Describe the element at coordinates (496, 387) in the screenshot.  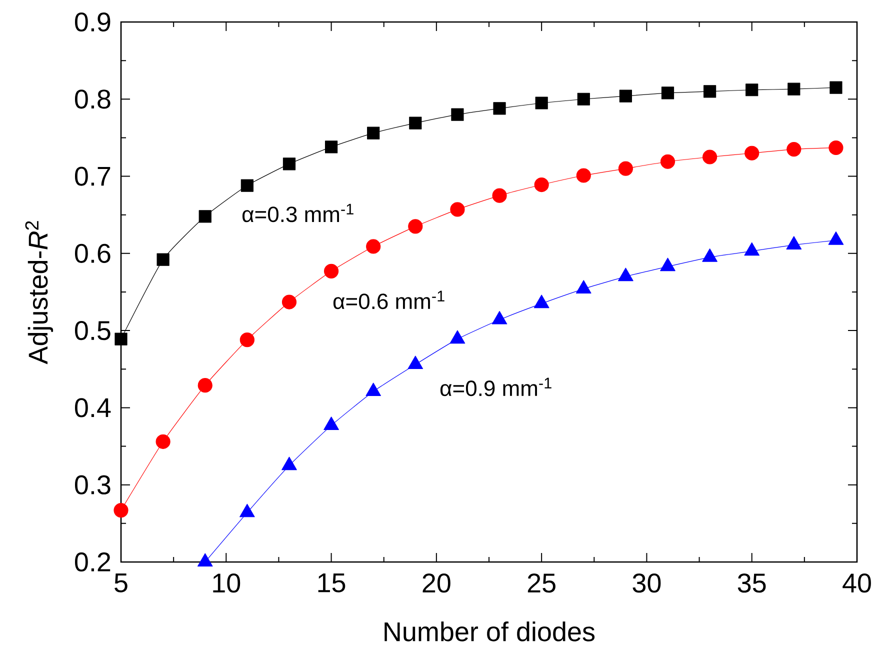
I see `annotation: α=0.9 mm$^{-1}$` at that location.